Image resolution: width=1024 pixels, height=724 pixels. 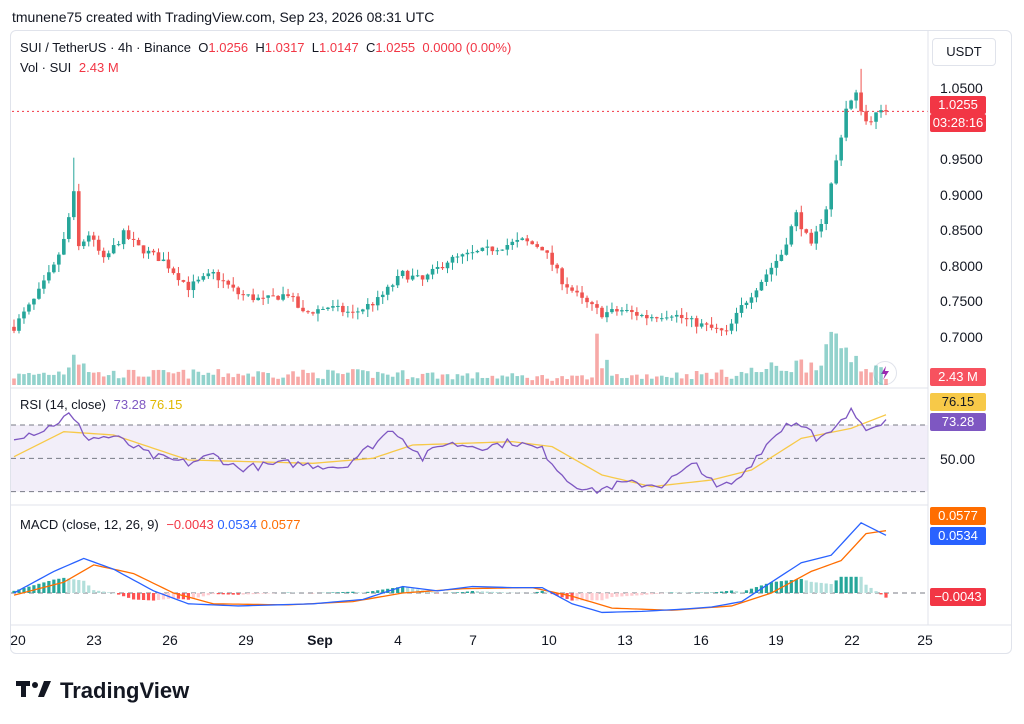 What do you see at coordinates (63, 404) in the screenshot?
I see `rsi-title: RSI (14, close)` at bounding box center [63, 404].